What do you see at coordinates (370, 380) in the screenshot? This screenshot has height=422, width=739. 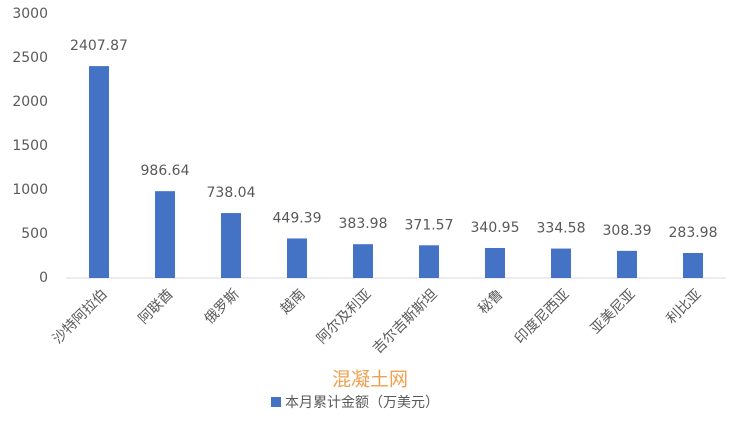 I see `watermark: 混凝土网` at bounding box center [370, 380].